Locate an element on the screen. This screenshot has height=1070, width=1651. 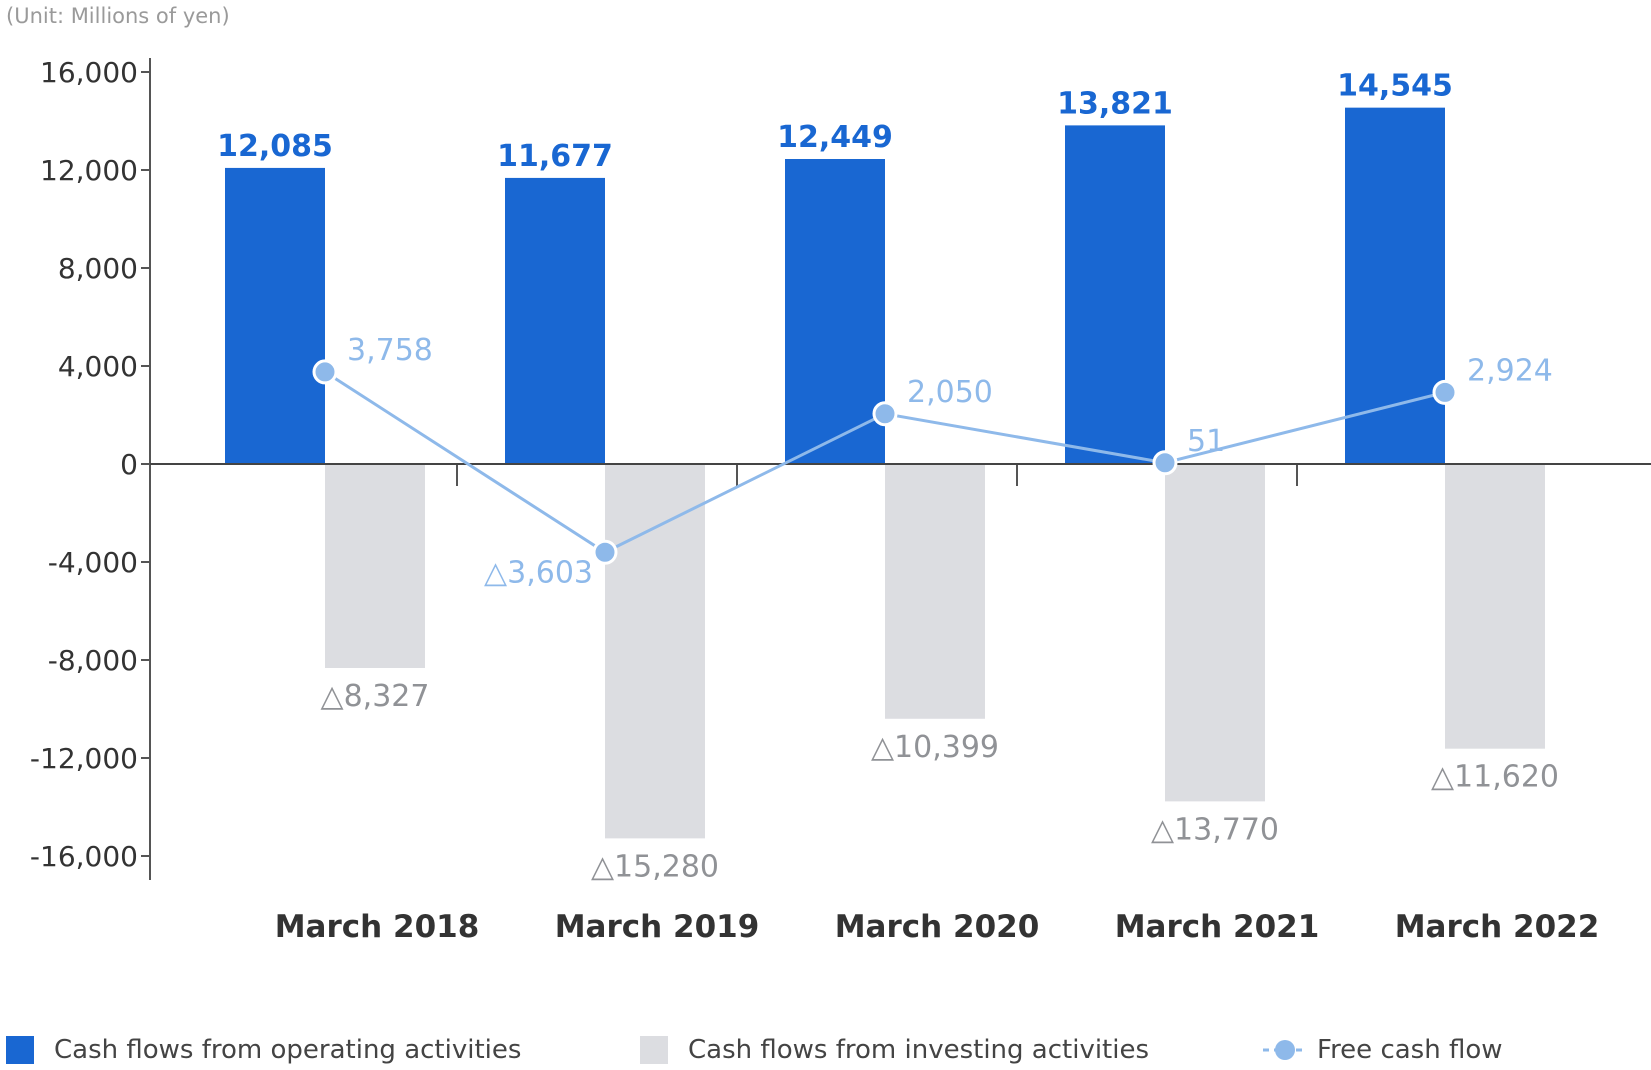
bar-operating-label: 13,821 is located at coordinates (1115, 103).